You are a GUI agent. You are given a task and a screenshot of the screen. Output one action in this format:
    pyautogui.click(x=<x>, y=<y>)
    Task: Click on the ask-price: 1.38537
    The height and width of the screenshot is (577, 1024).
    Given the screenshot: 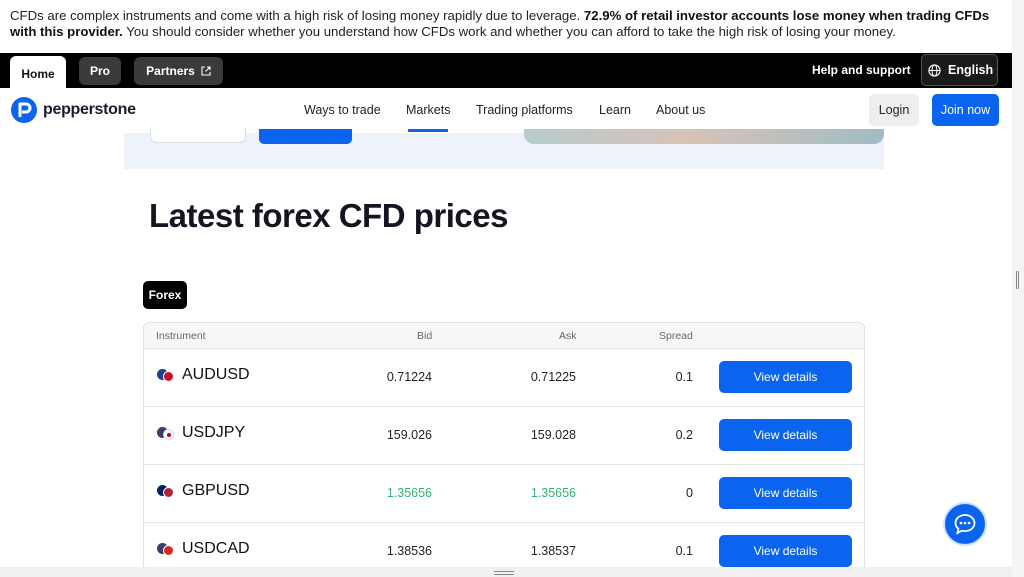 What is the action you would take?
    pyautogui.click(x=553, y=551)
    